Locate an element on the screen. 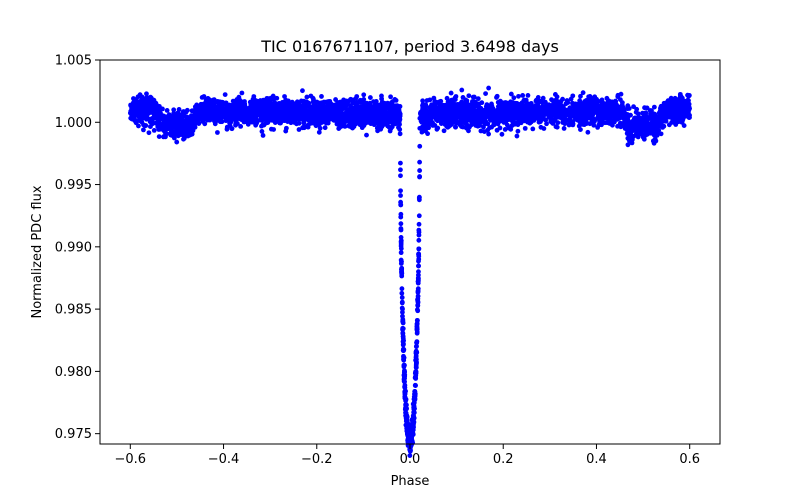 The image size is (800, 500). y-tick-label: 0.990 is located at coordinates (73, 247).